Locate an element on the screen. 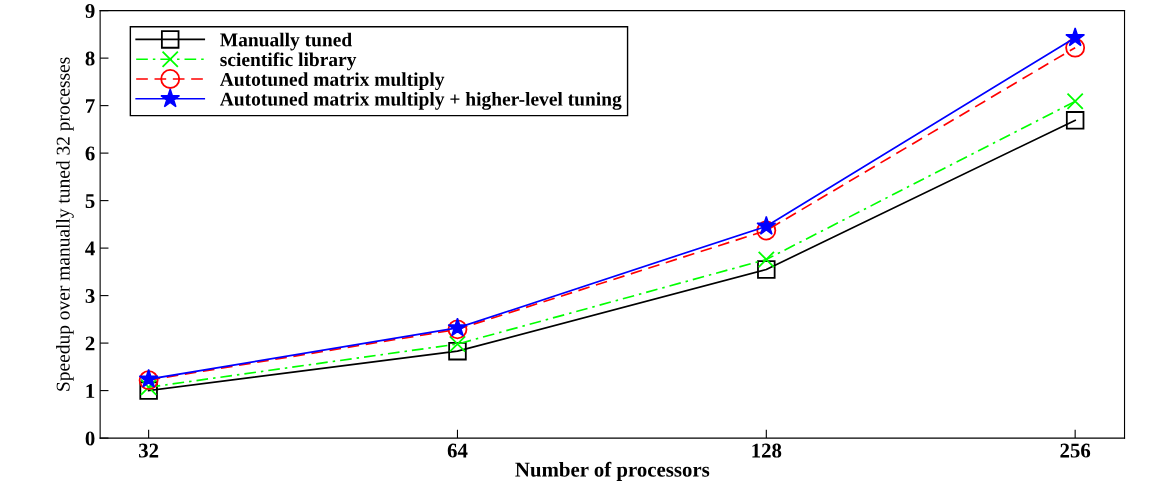 The width and height of the screenshot is (1151, 483). y-tick-label: 5 is located at coordinates (90, 201).